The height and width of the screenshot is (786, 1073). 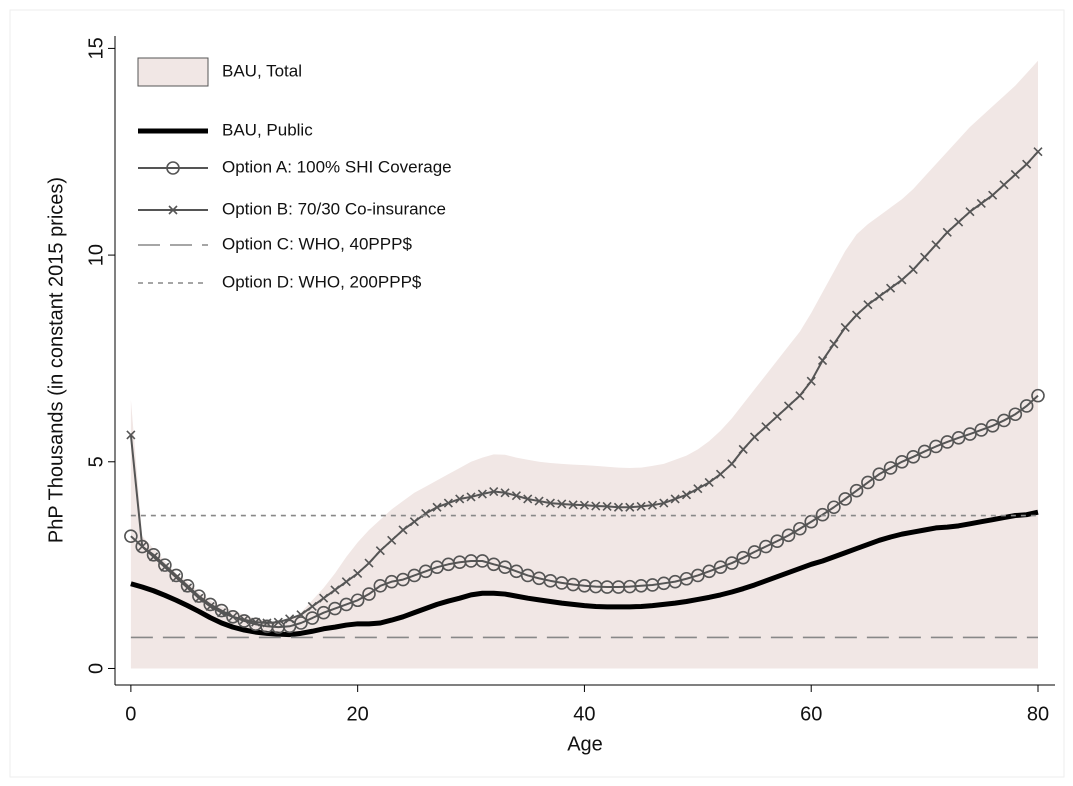 I want to click on x-tick-label: 60, so click(x=811, y=714).